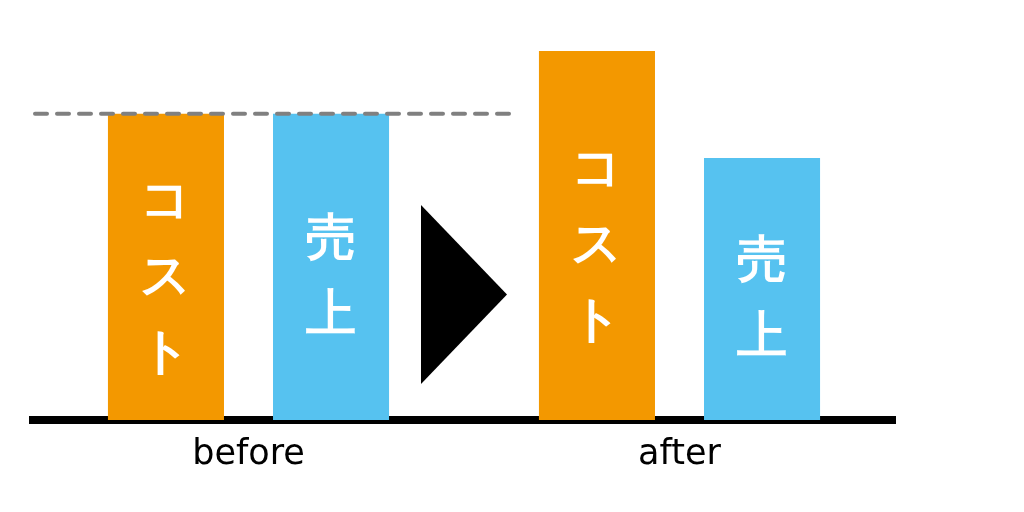 This screenshot has height=512, width=1024. I want to click on x-tick-label: after, so click(680, 452).